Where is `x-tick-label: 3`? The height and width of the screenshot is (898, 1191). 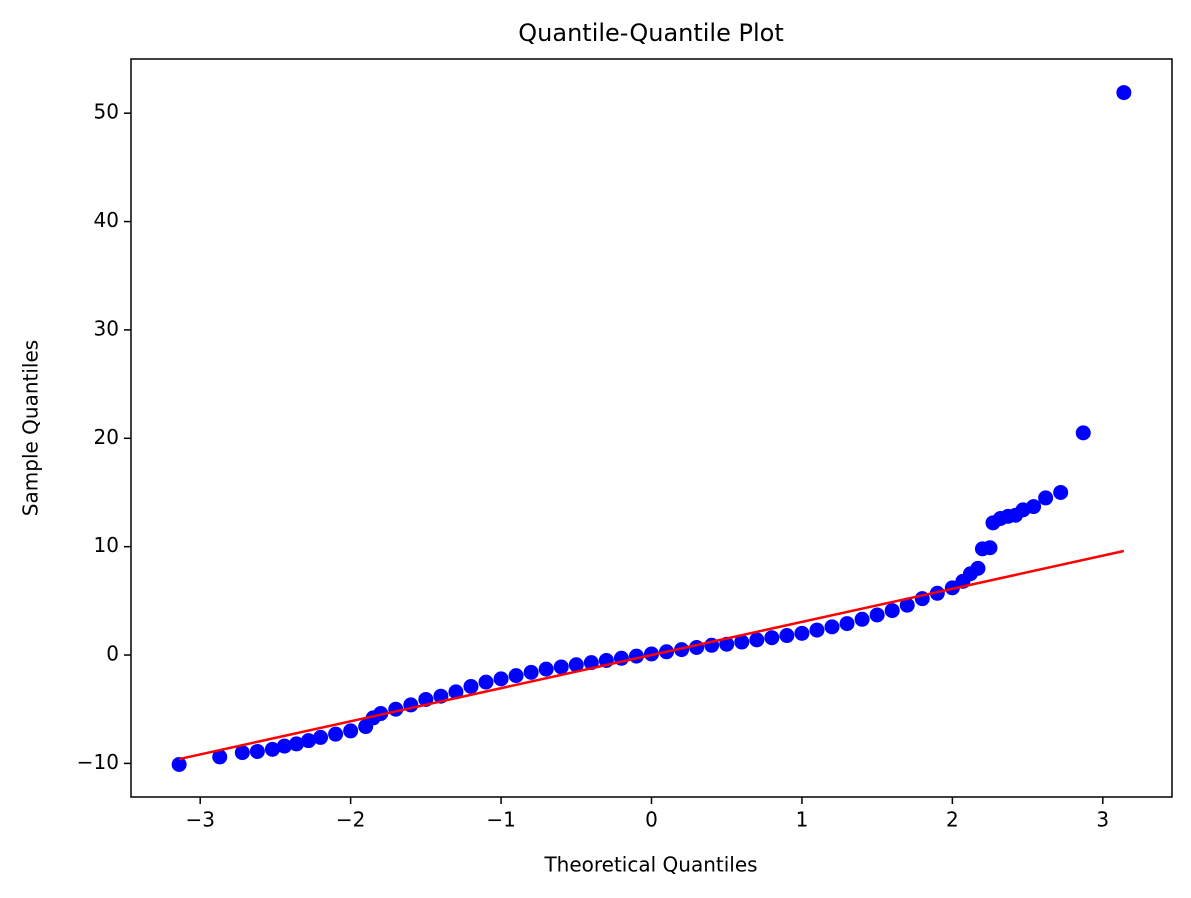
x-tick-label: 3 is located at coordinates (1102, 820).